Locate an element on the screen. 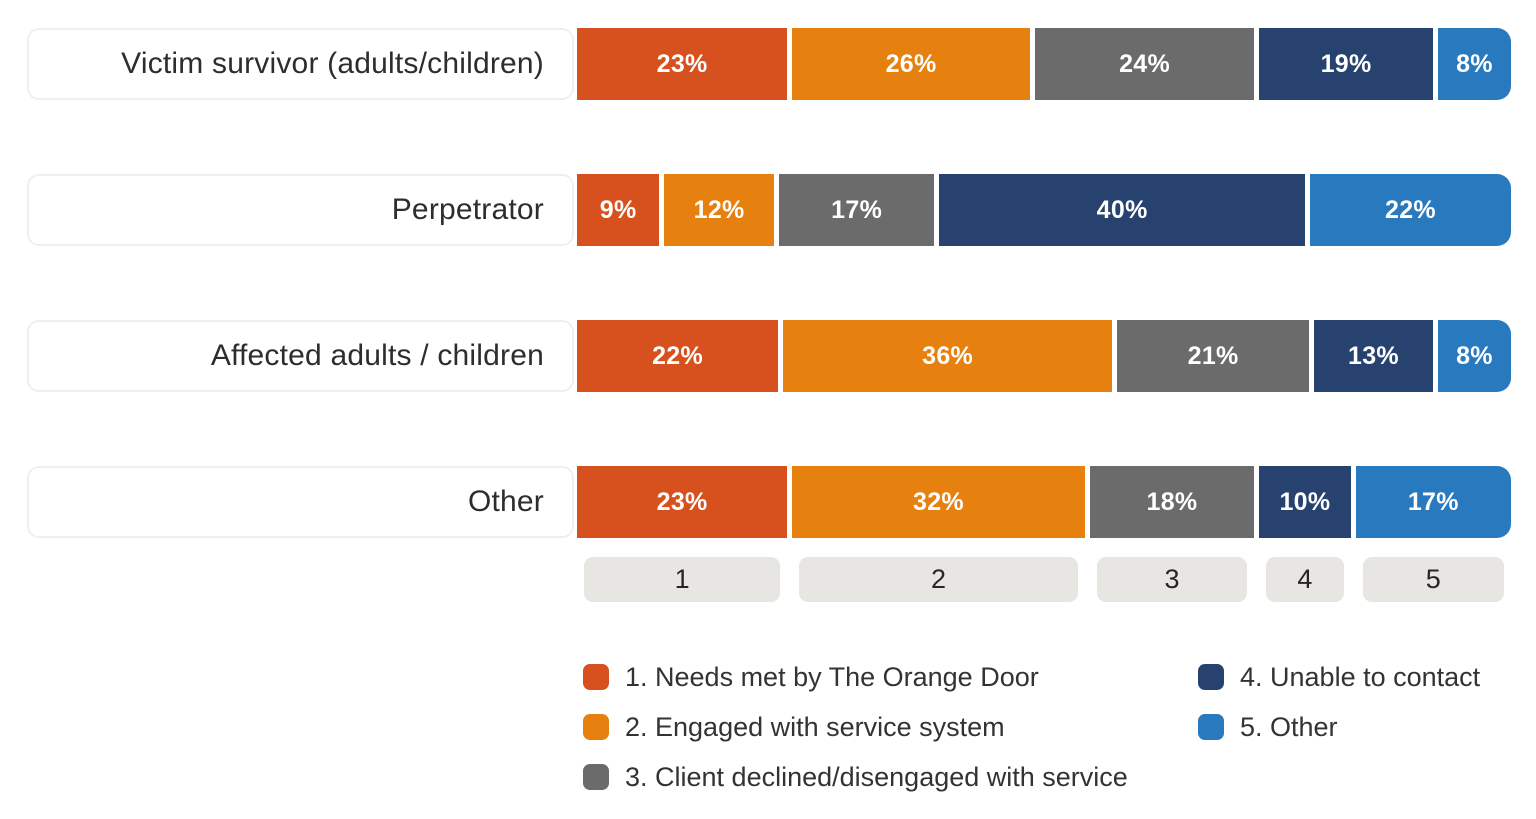 This screenshot has height=819, width=1536. row-label-box: Affected adults / children is located at coordinates (300, 356).